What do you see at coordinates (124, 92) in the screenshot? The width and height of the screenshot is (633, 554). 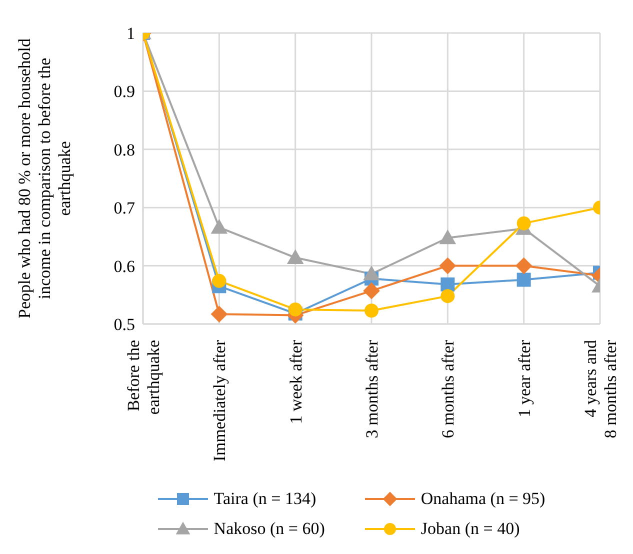 I see `y-tick-label: 0.9` at bounding box center [124, 92].